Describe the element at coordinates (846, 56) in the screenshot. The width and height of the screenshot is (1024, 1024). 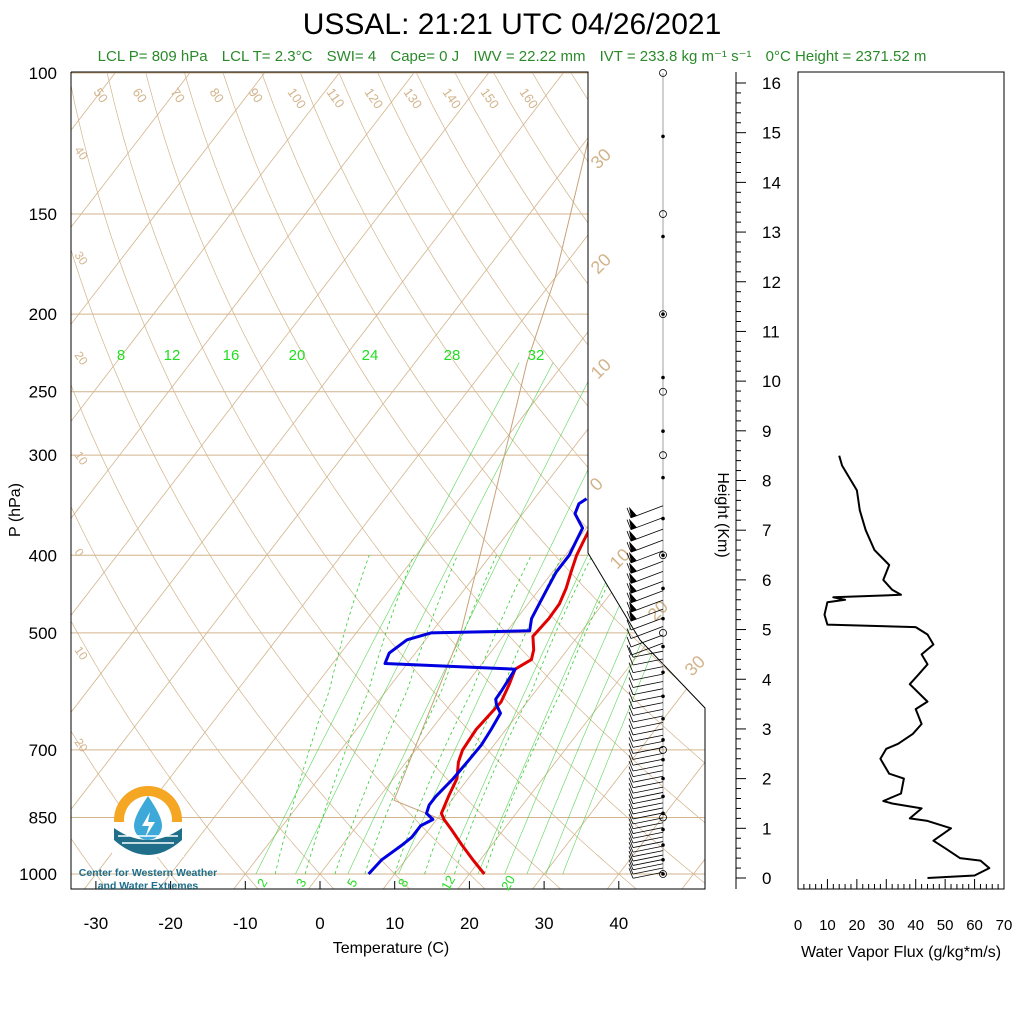
I see `freezing-level: 0°C Height = 2371.52 m` at that location.